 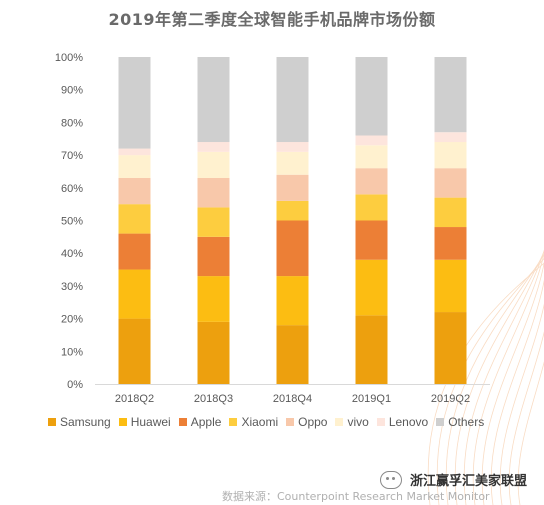 I want to click on x-tick-label: 2019Q2, so click(x=450, y=399).